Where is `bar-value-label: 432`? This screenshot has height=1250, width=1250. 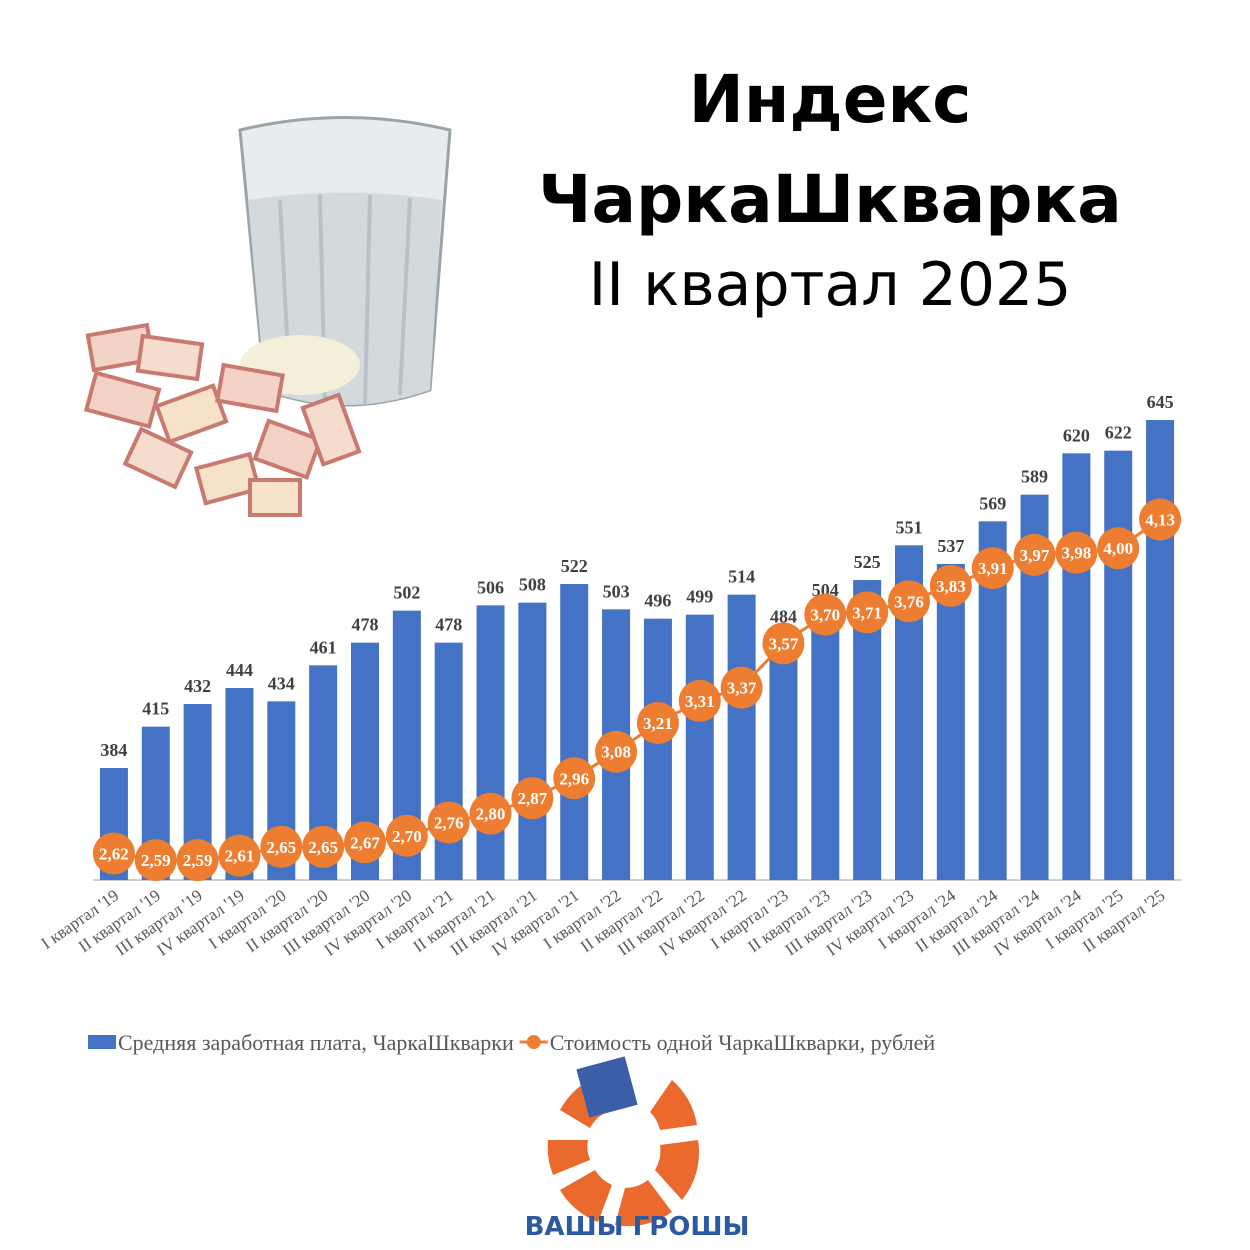
bar-value-label: 432 is located at coordinates (197, 686).